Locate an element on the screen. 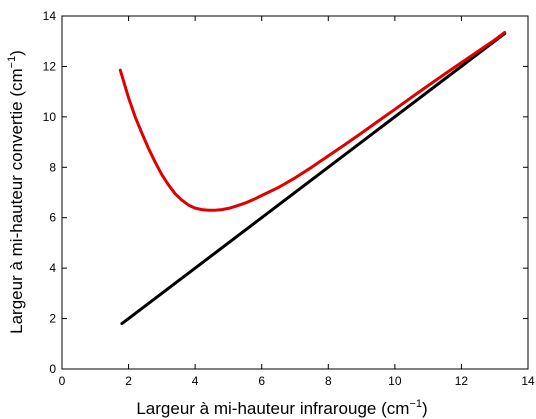 The image size is (536, 419). x-axis-title: Largeur à mi-hauteur infrarouge (cm−1) is located at coordinates (281, 408).